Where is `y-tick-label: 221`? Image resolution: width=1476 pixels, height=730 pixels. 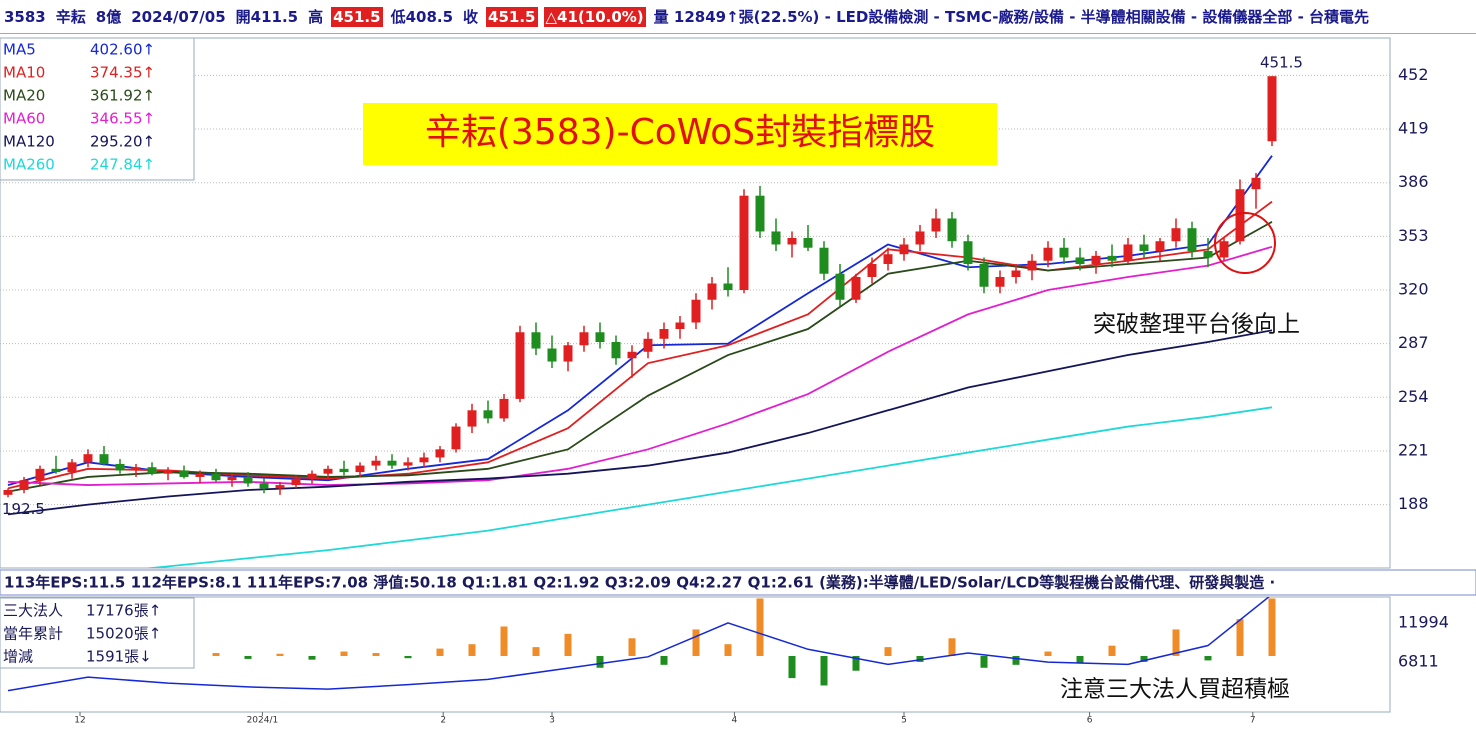 y-tick-label: 221 is located at coordinates (1413, 449).